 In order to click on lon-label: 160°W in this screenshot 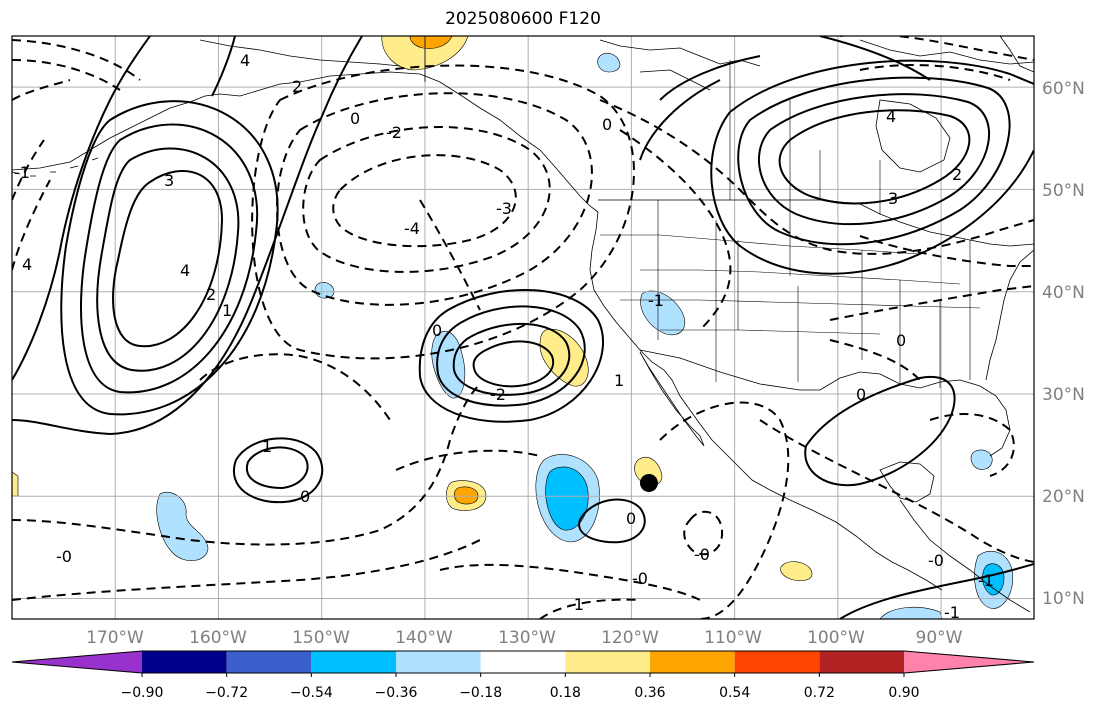, I will do `click(218, 638)`.